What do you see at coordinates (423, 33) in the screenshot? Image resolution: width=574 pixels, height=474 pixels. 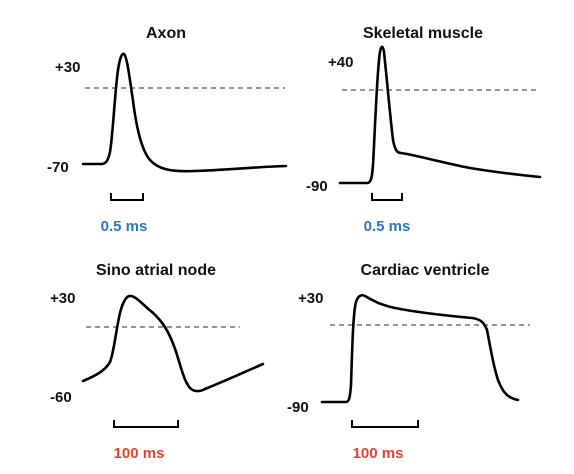 I see `panel-title: Skeletal muscle` at bounding box center [423, 33].